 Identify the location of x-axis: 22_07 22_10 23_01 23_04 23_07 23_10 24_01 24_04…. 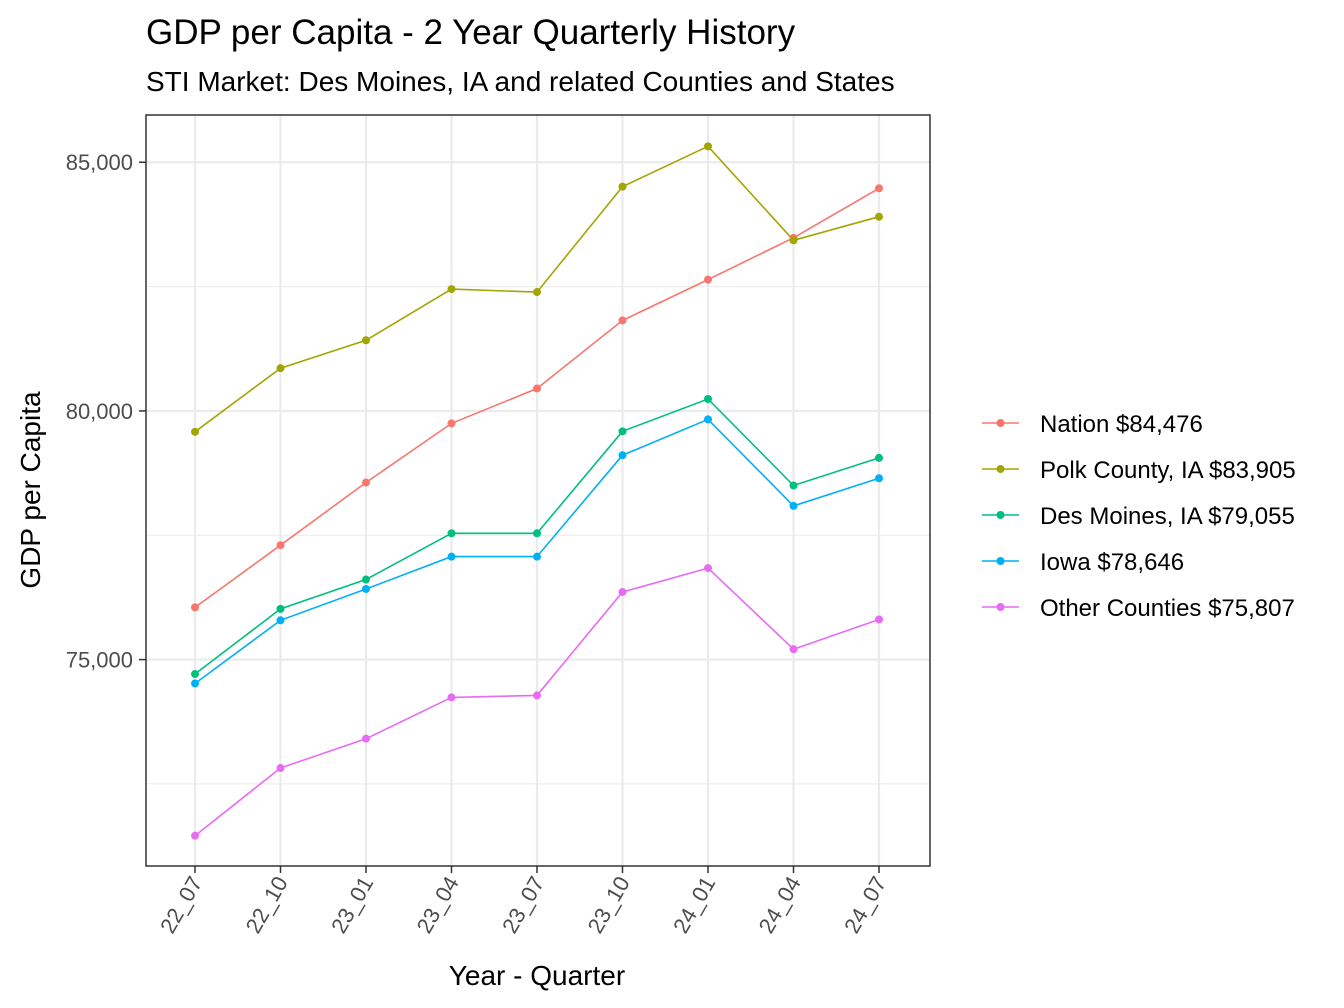
(523, 901).